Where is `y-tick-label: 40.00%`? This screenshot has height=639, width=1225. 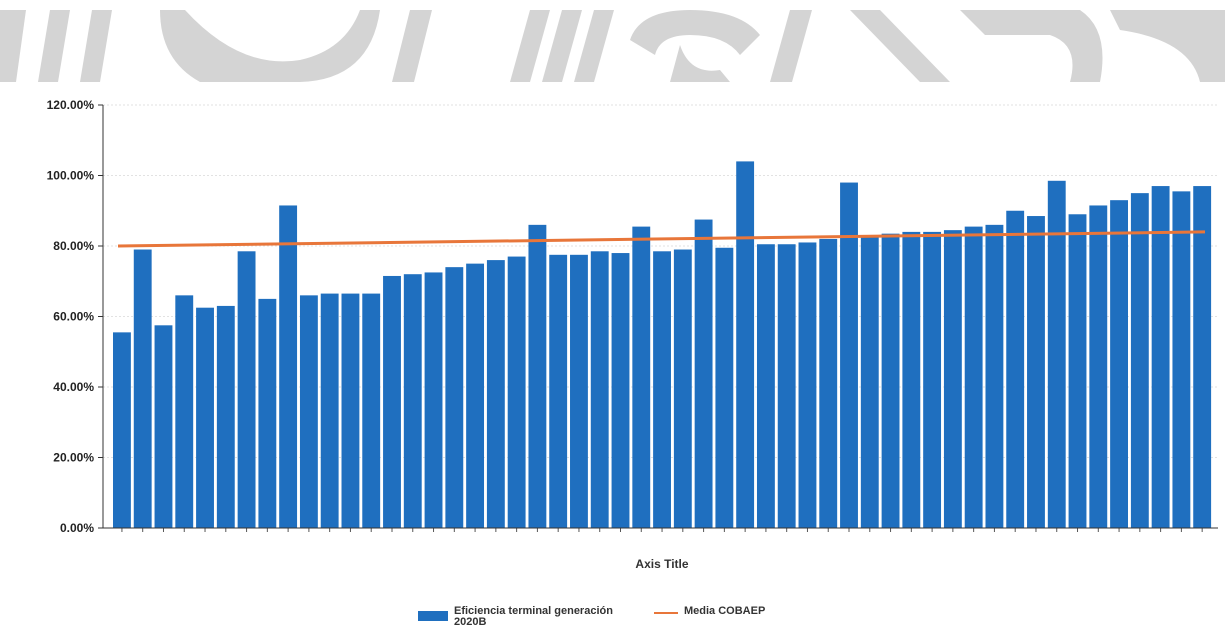
y-tick-label: 40.00% is located at coordinates (73, 387).